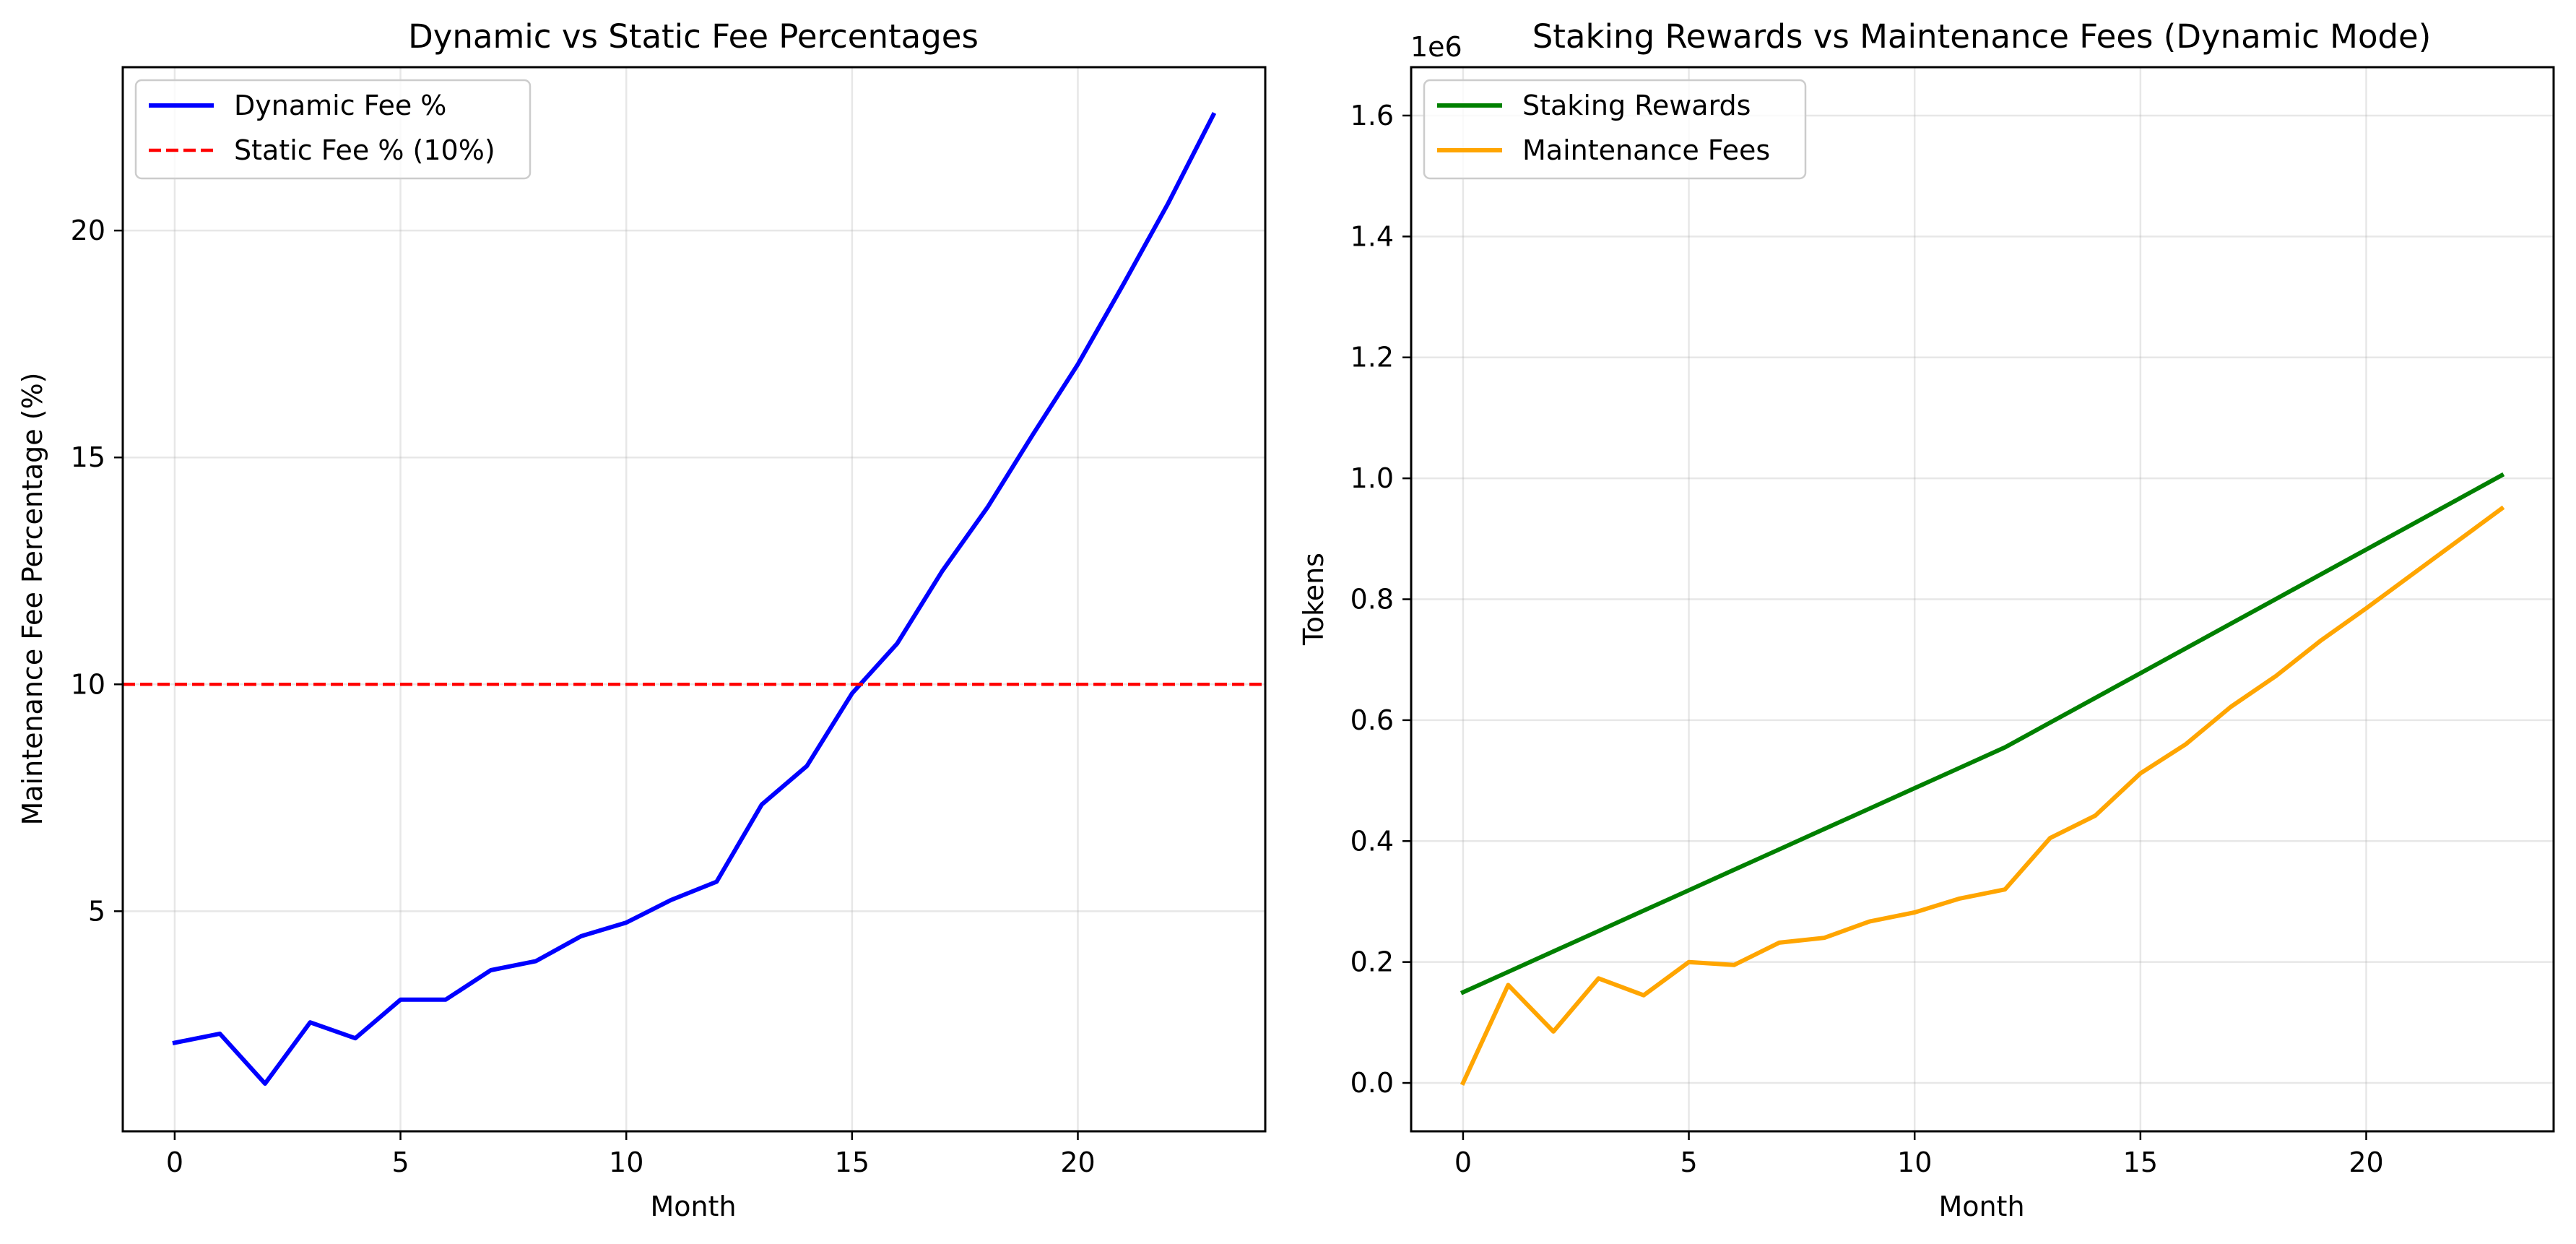 Image resolution: width=2576 pixels, height=1244 pixels. What do you see at coordinates (1463, 1162) in the screenshot?
I see `right-x-tick-label: 0` at bounding box center [1463, 1162].